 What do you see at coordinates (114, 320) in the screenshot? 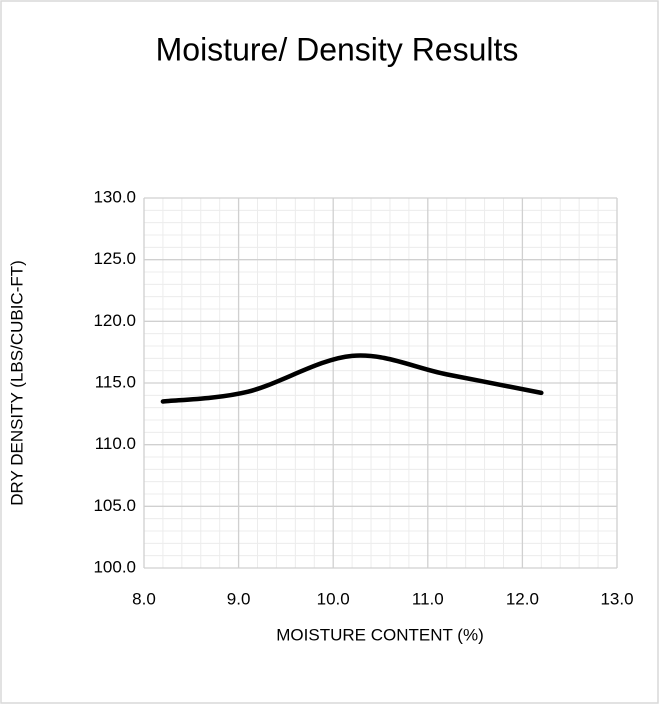
I see `y-tick-label: 120.0` at bounding box center [114, 320].